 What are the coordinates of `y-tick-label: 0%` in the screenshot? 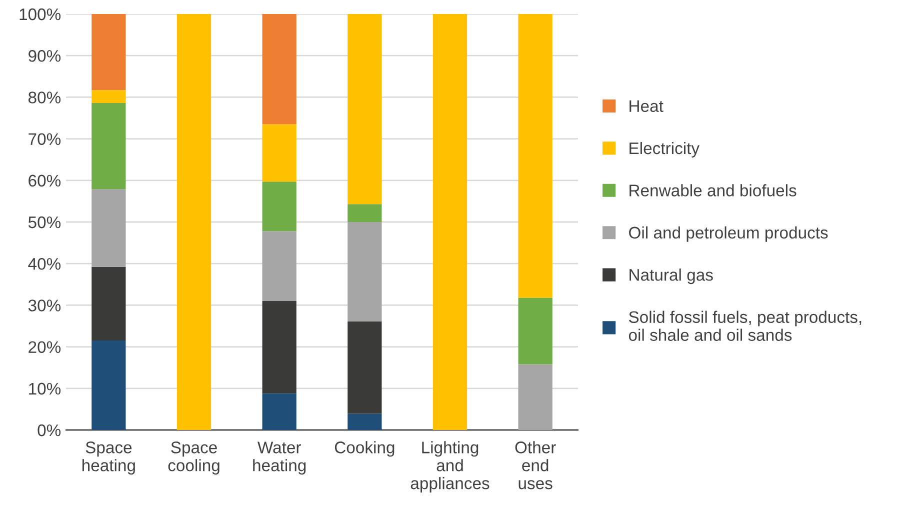 It's located at (49, 430).